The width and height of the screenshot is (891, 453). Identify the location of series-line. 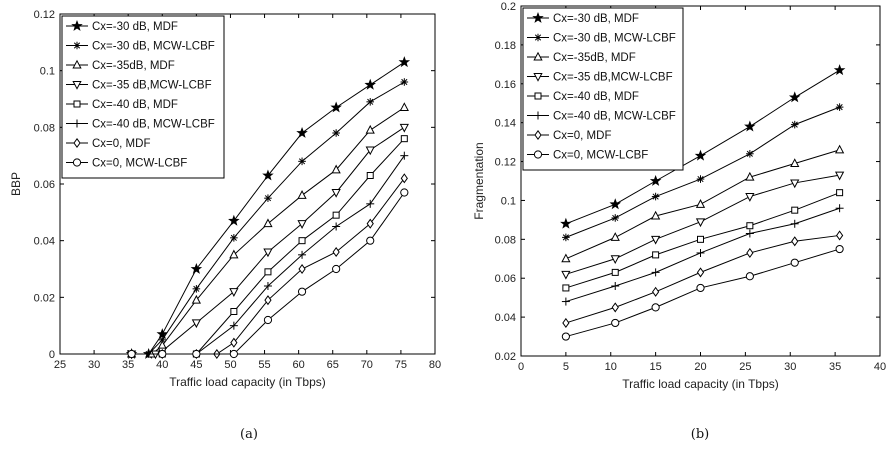
(702, 224).